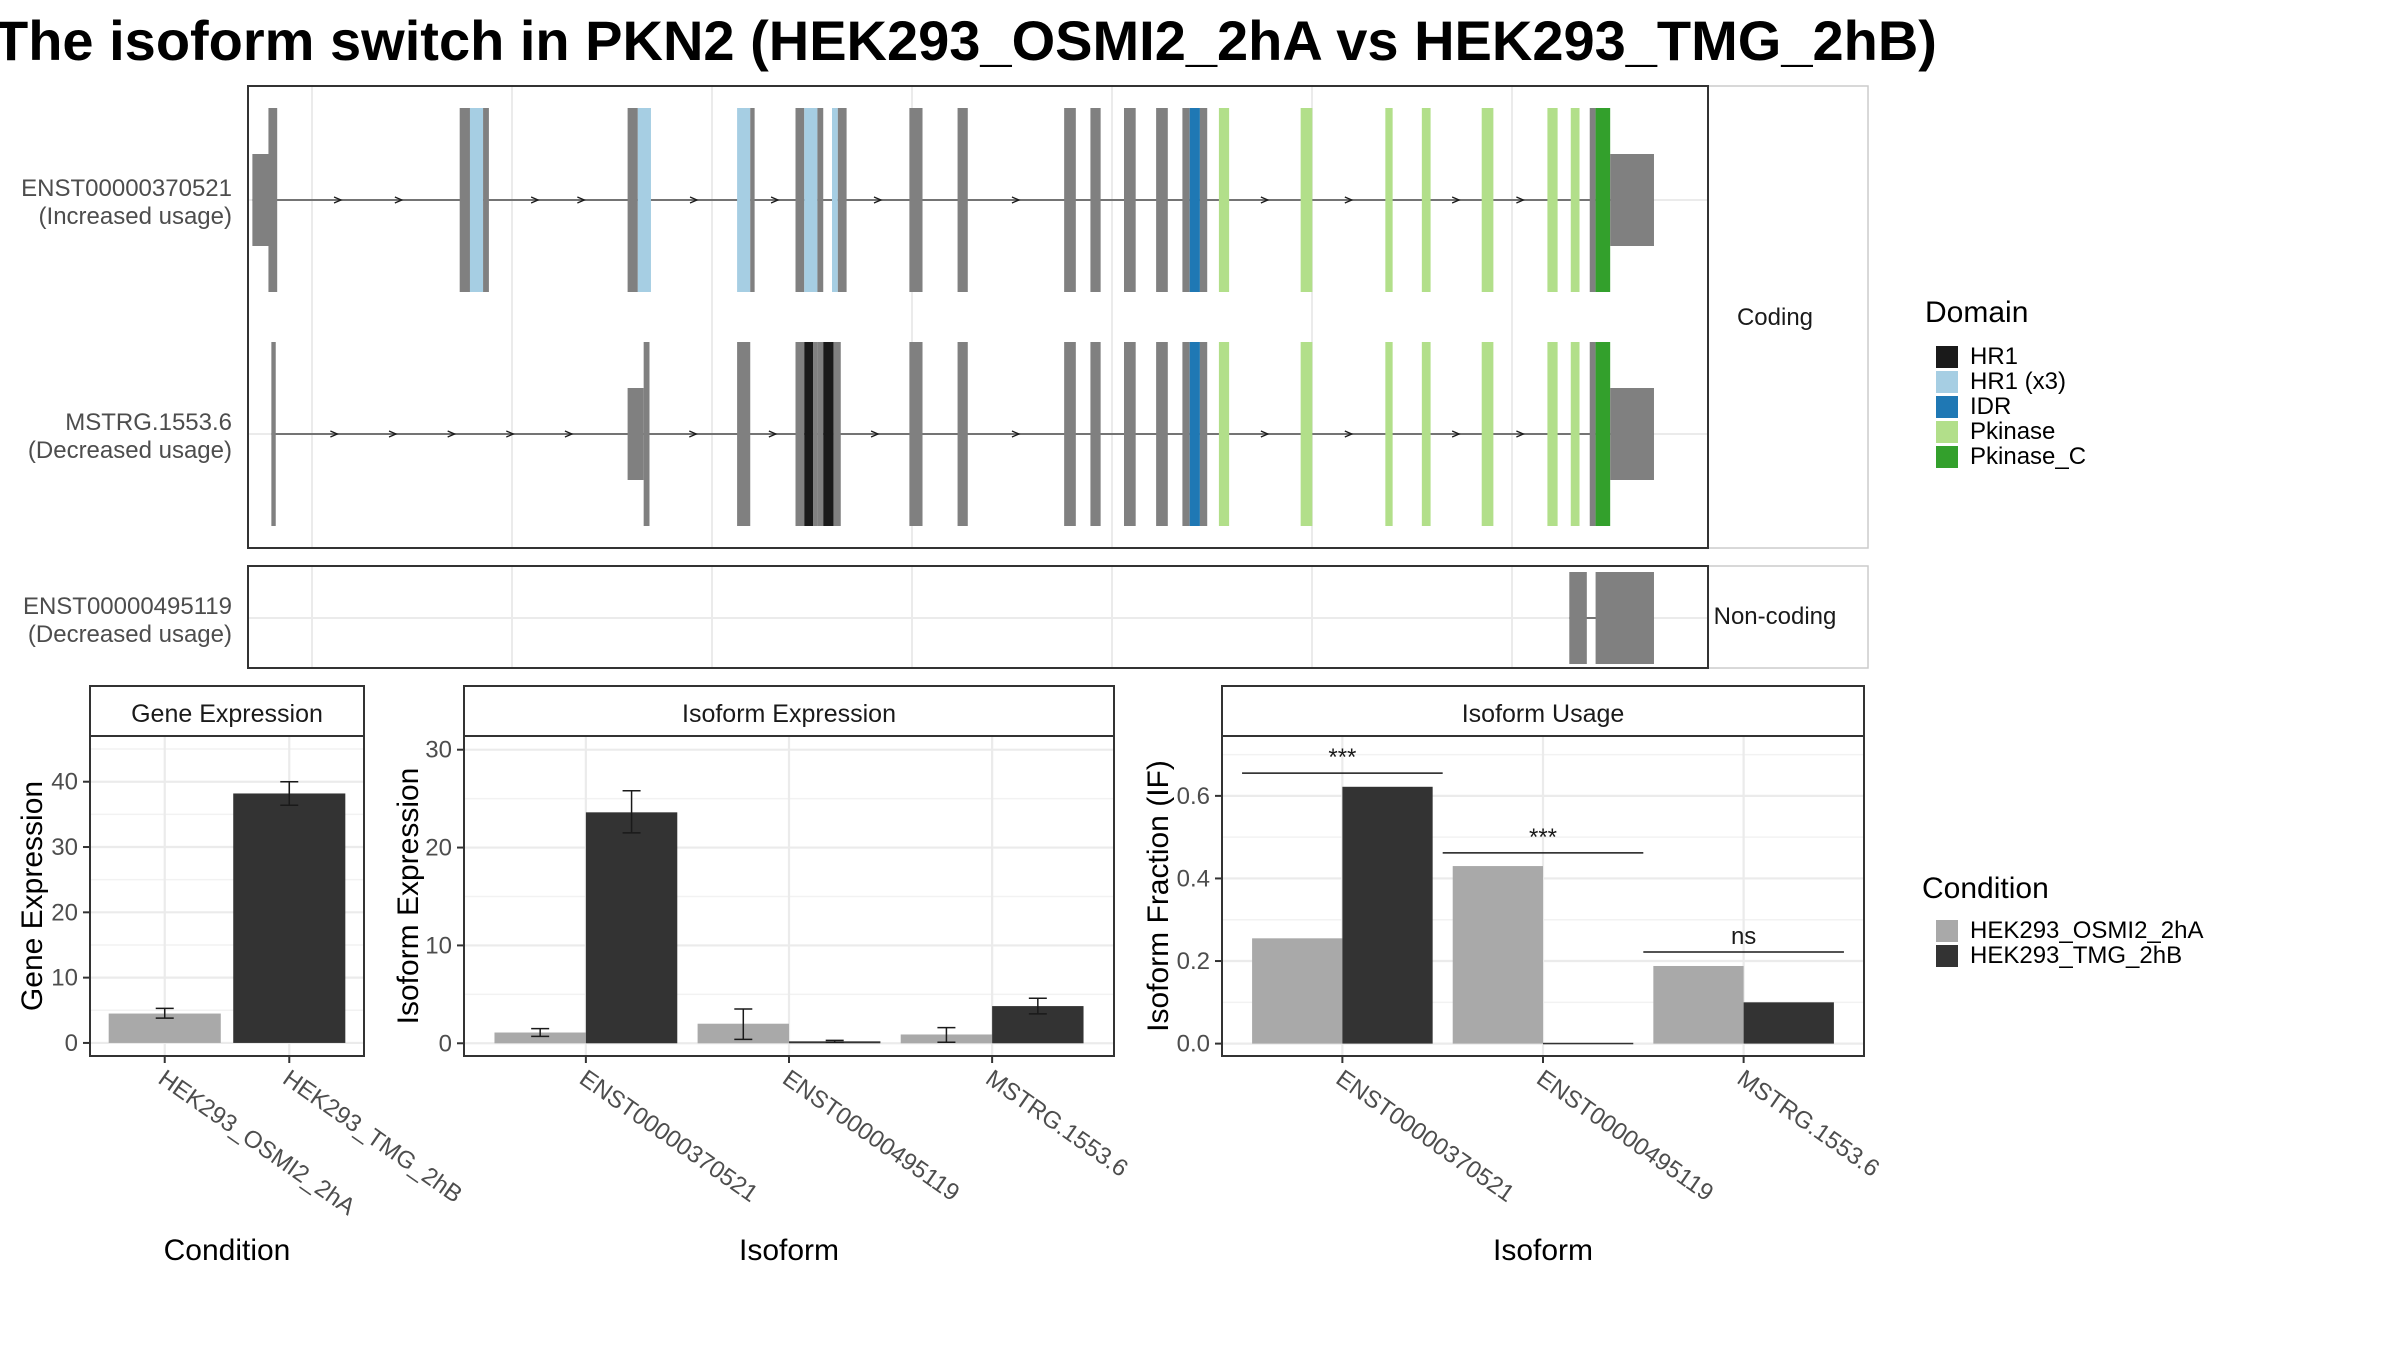  I want to click on x-axis-label: Condition, so click(227, 1250).